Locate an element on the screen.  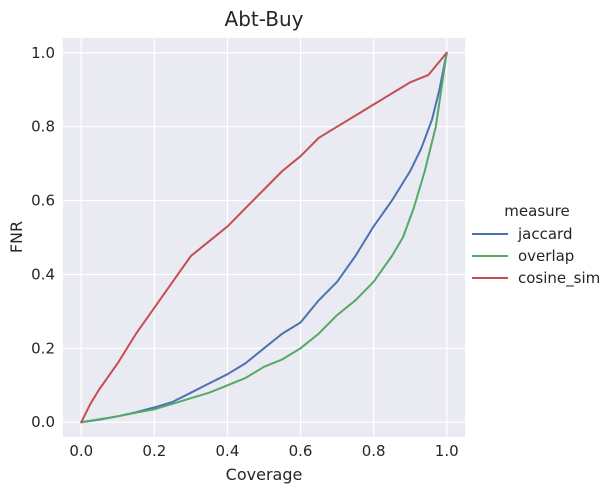
legend-label-jaccard: jaccard is located at coordinates (544, 234).